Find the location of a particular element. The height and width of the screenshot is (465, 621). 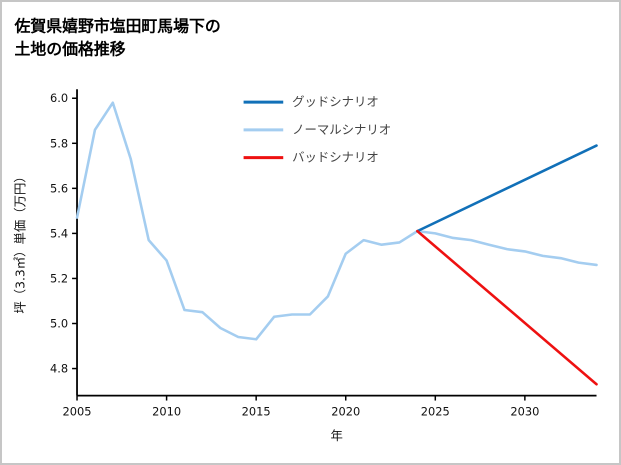

chart-title-line1: 佐賀県嬉野市塩田町馬場下の is located at coordinates (117, 26).